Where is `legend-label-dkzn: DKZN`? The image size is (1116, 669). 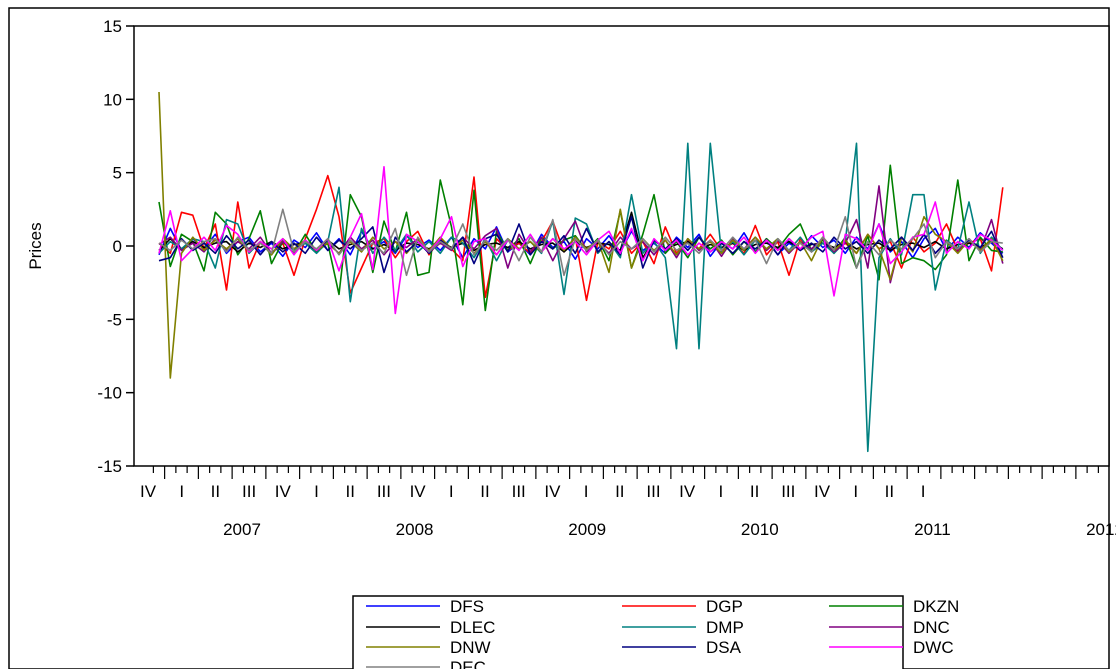 legend-label-dkzn: DKZN is located at coordinates (936, 606).